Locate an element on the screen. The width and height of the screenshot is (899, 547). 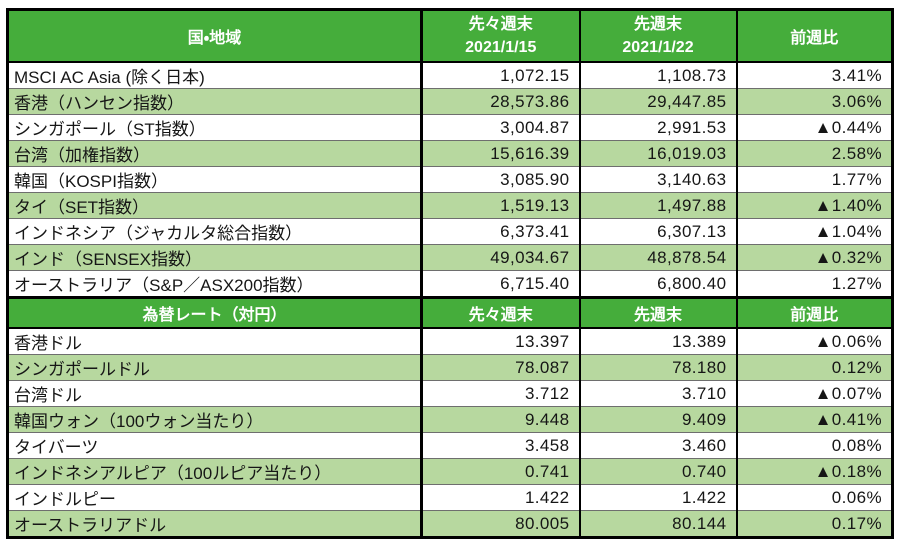
row-name-cell: インド（SENSEX指数） is located at coordinates (214, 257).